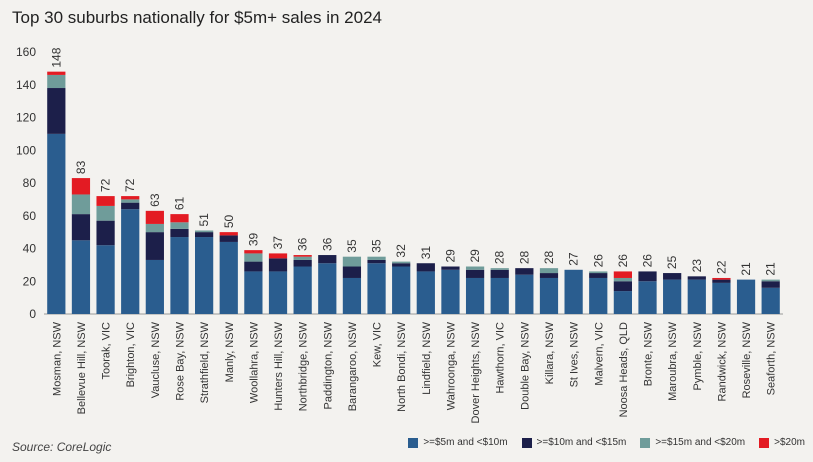 The height and width of the screenshot is (462, 813). I want to click on legend-item: >=$15m and <$20m, so click(692, 442).